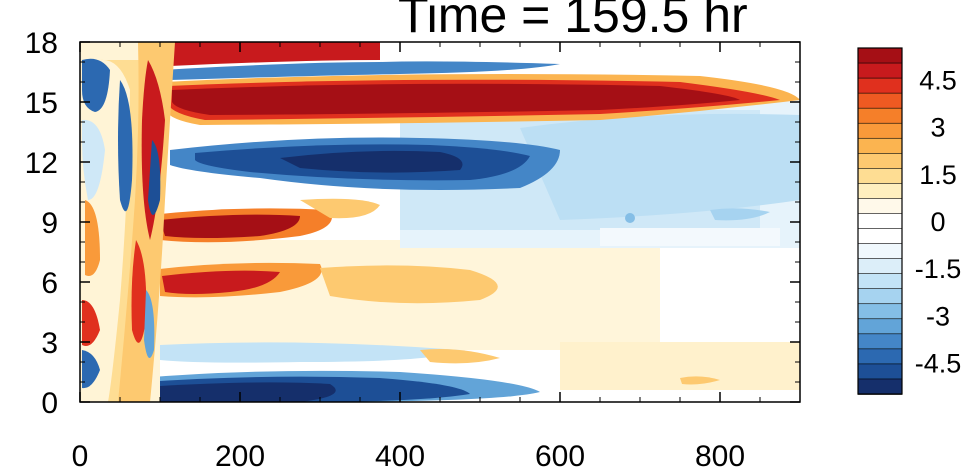  What do you see at coordinates (49, 223) in the screenshot?
I see `y-tick-label: 9` at bounding box center [49, 223].